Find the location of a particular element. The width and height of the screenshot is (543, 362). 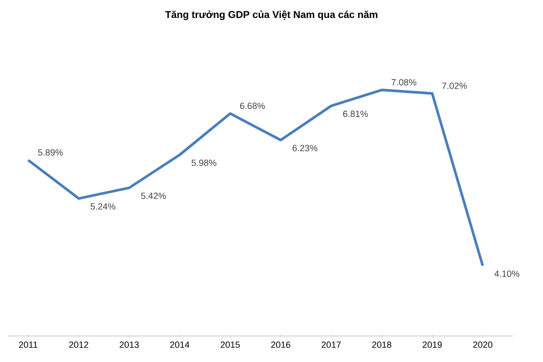

data-label: 6.81% is located at coordinates (355, 114).